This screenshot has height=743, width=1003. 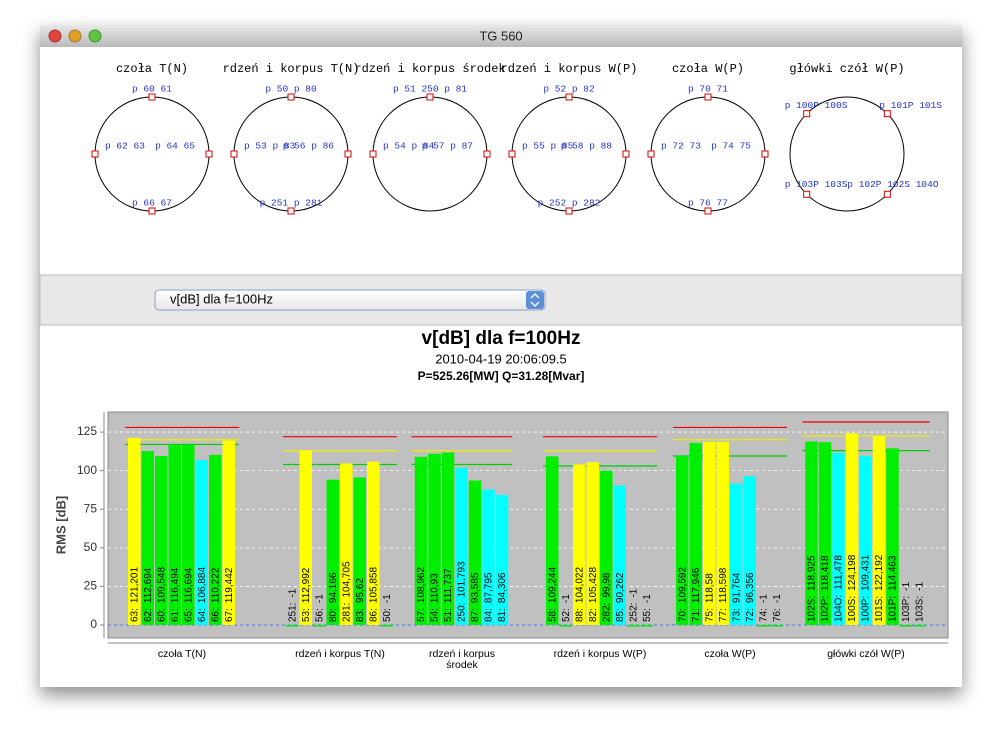 I want to click on bar-id: 74:, so click(x=763, y=615).